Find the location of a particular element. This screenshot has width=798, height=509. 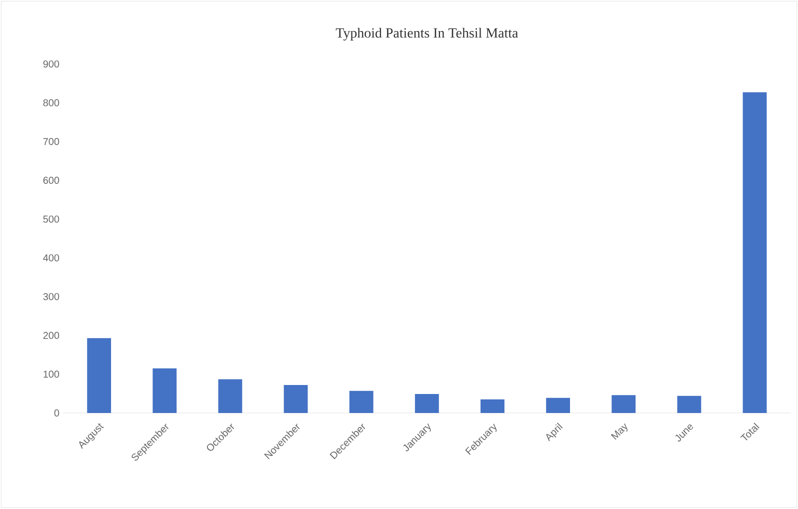

y-tick-label: 500 is located at coordinates (51, 219).